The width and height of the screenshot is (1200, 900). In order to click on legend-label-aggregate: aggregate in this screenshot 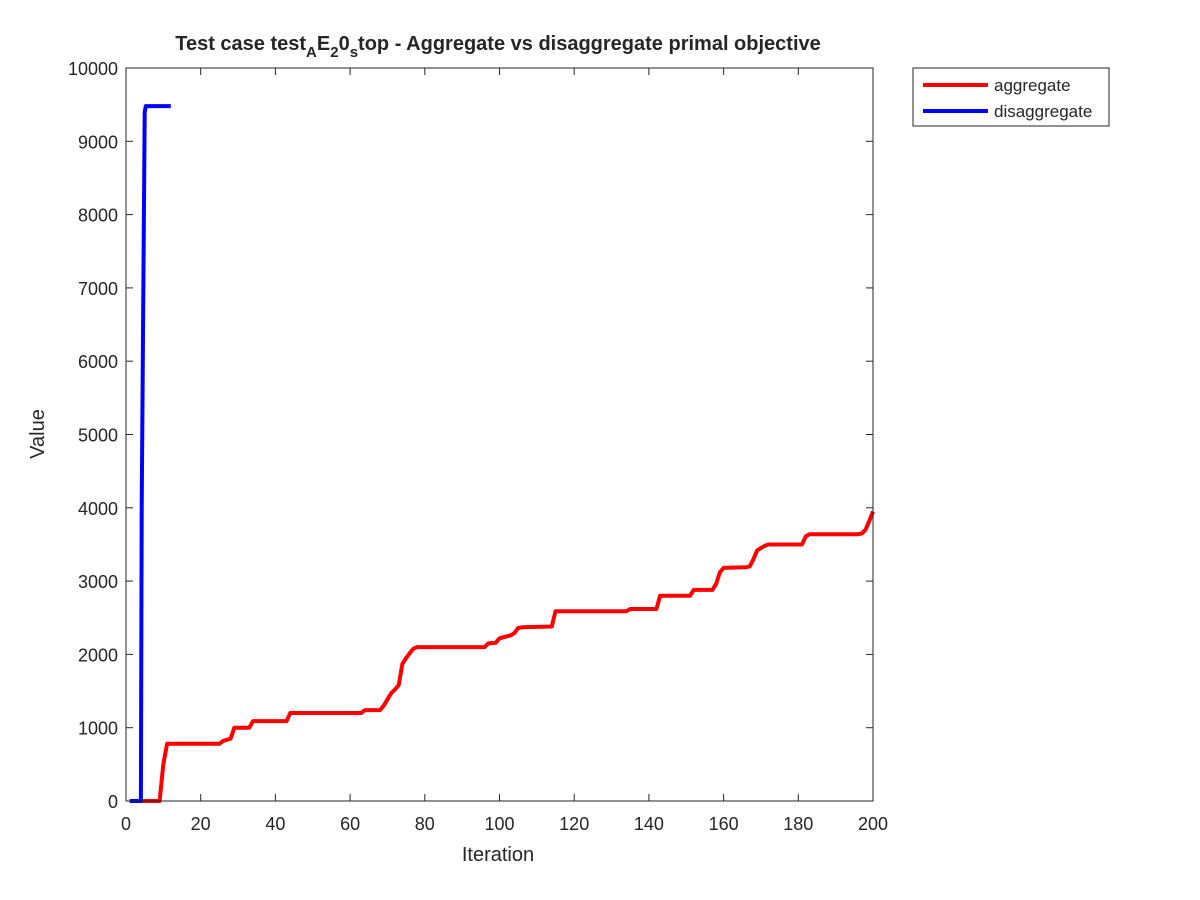, I will do `click(1032, 85)`.